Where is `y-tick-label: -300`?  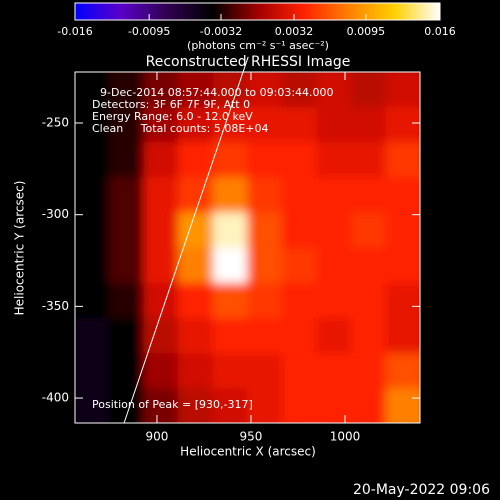 y-tick-label: -300 is located at coordinates (55, 214).